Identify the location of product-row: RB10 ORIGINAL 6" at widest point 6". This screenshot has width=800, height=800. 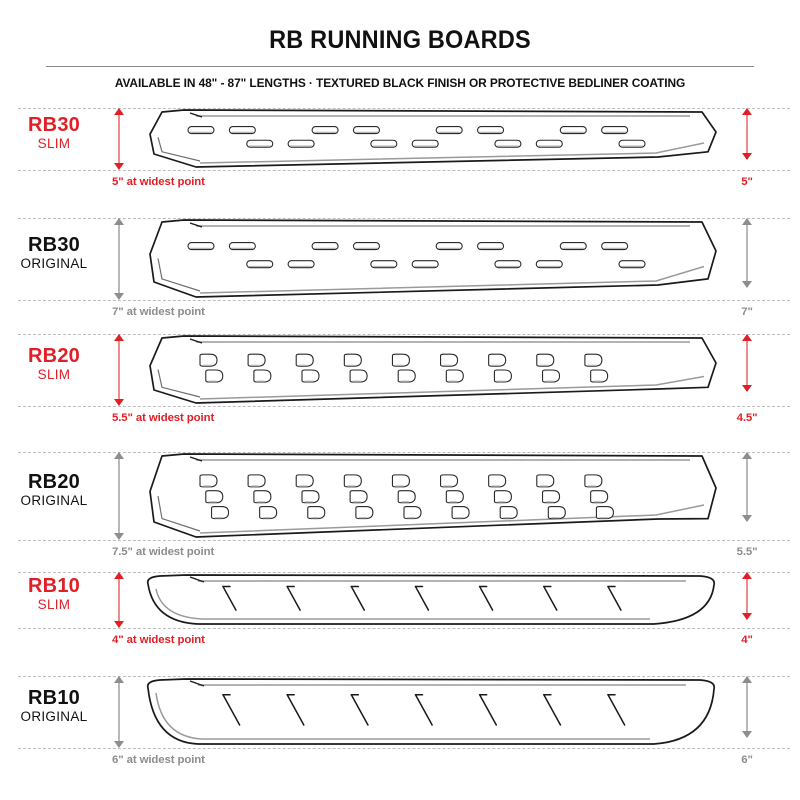
(400, 721).